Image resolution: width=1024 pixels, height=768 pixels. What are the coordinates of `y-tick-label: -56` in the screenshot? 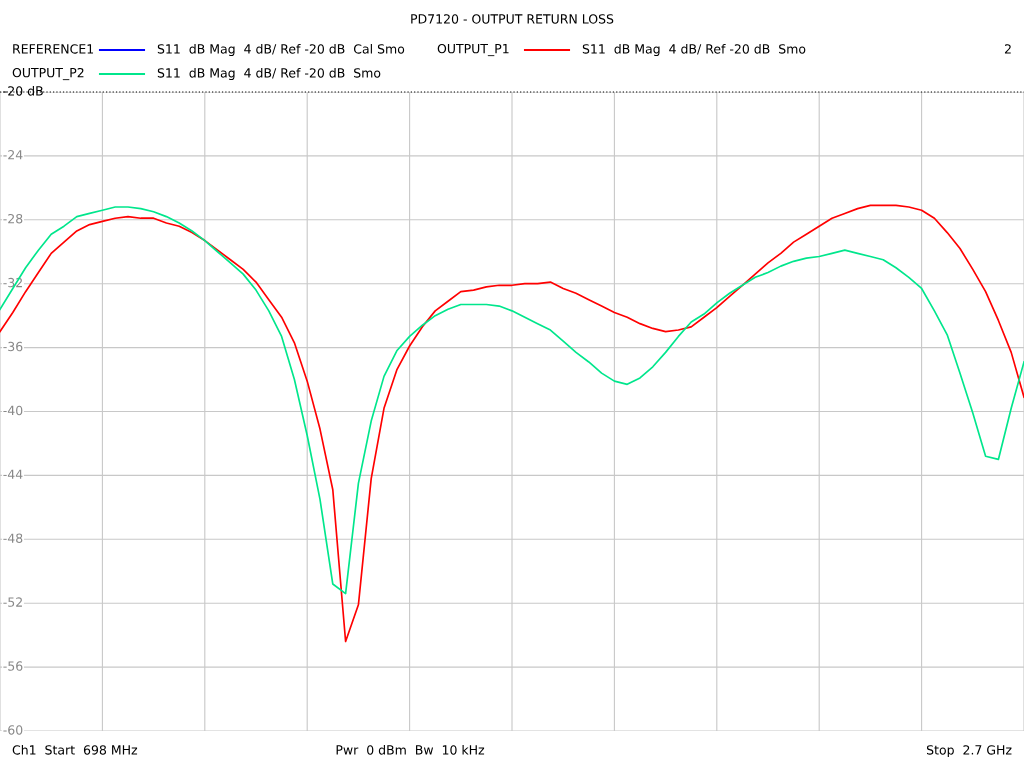 It's located at (13, 666).